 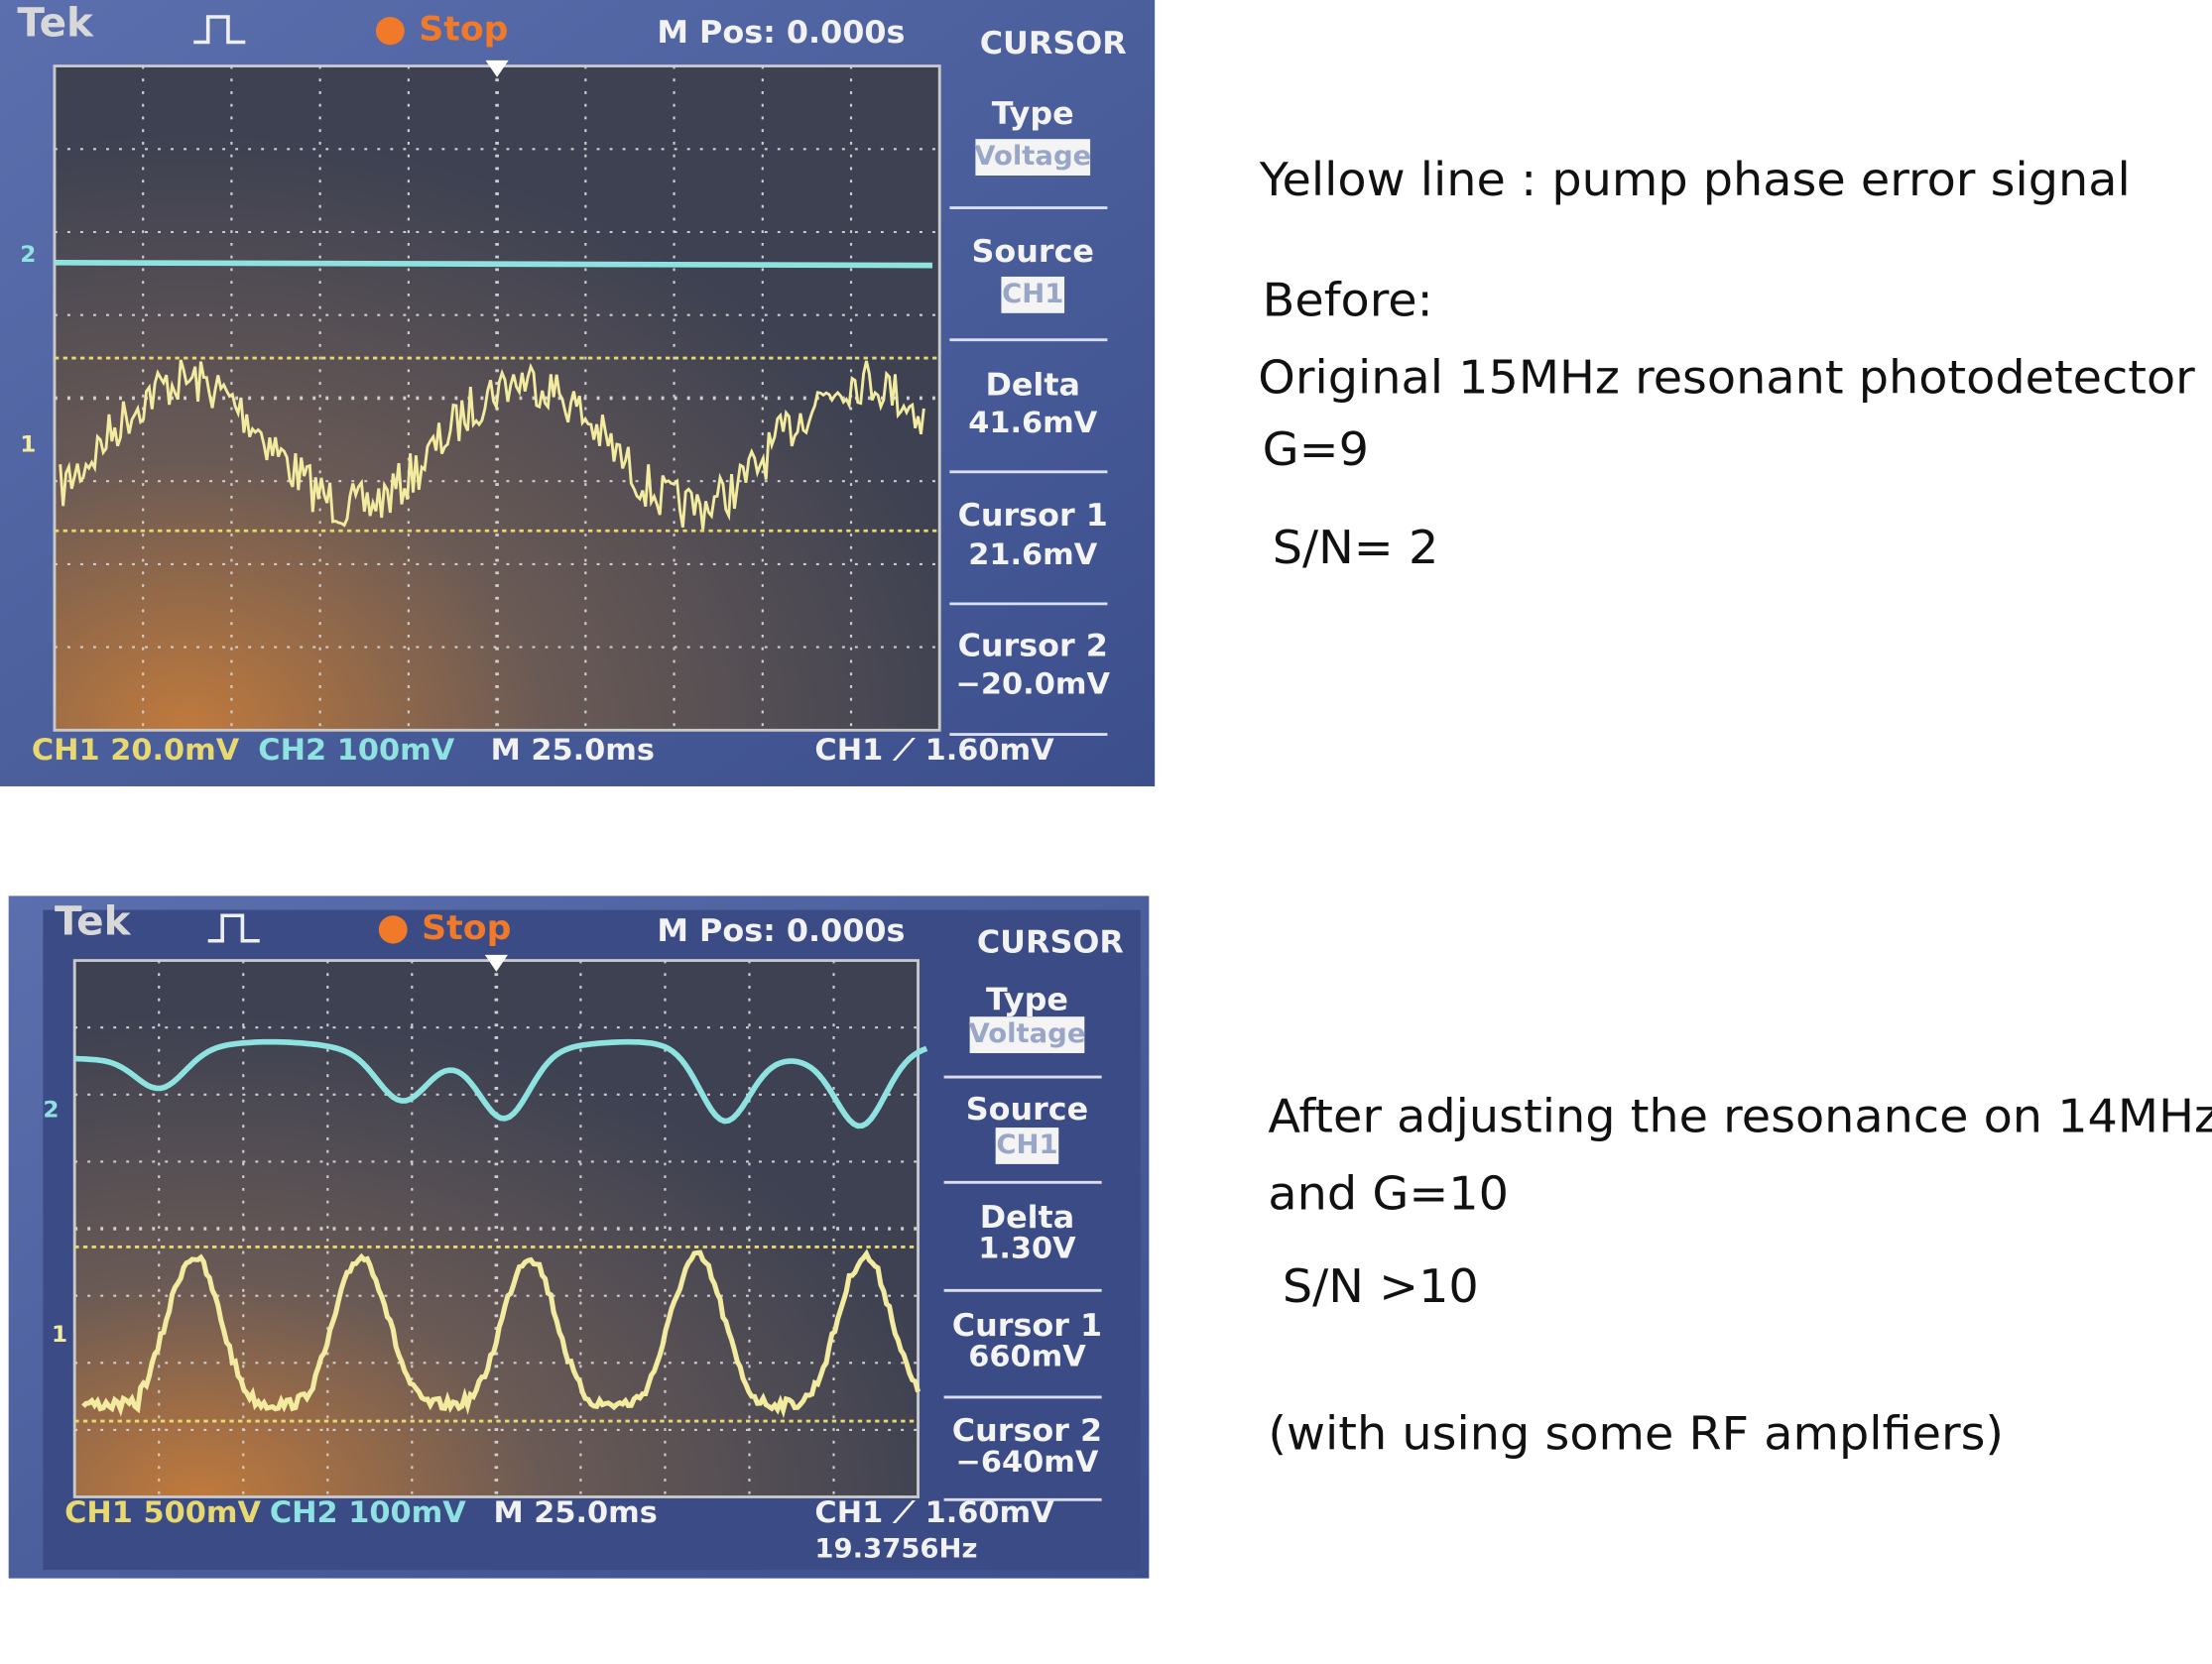 I want to click on footer-ch1: CH1 20.0mV, so click(x=136, y=750).